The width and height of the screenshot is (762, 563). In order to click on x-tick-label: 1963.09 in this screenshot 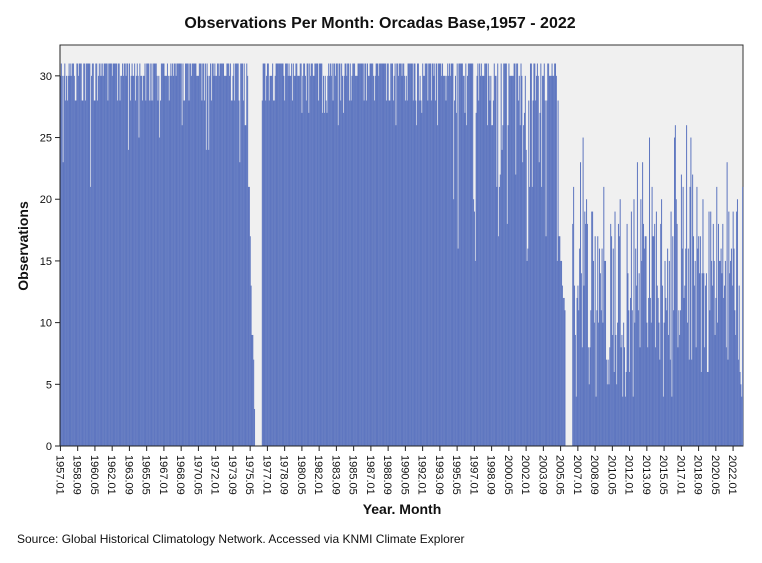, I will do `click(128, 475)`.